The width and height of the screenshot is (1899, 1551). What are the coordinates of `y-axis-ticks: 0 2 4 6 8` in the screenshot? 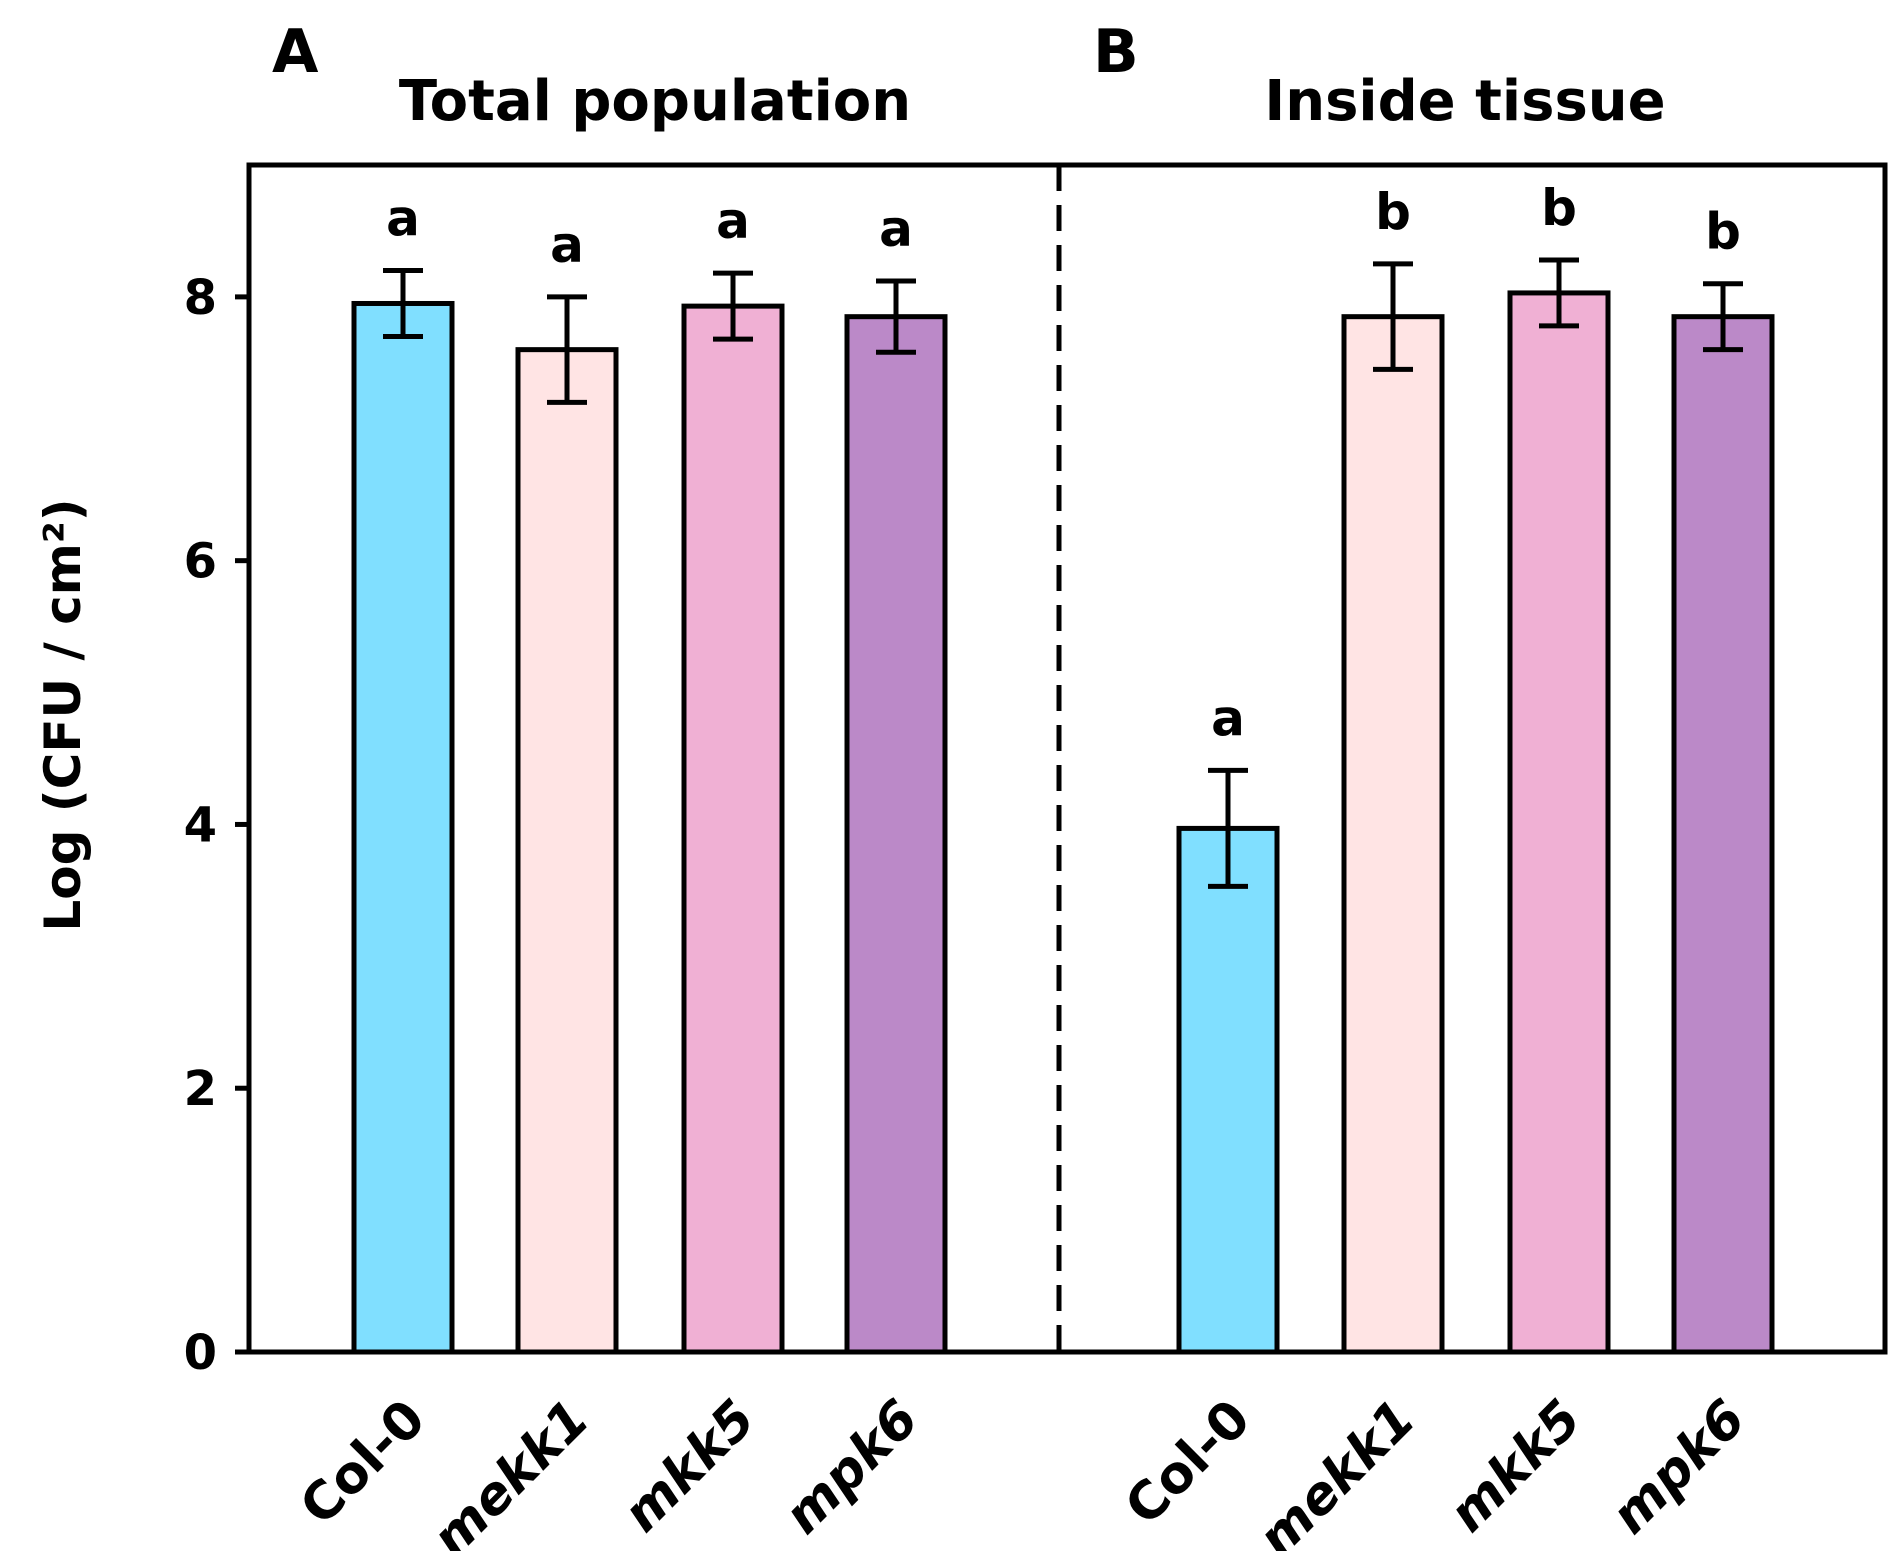 It's located at (216, 825).